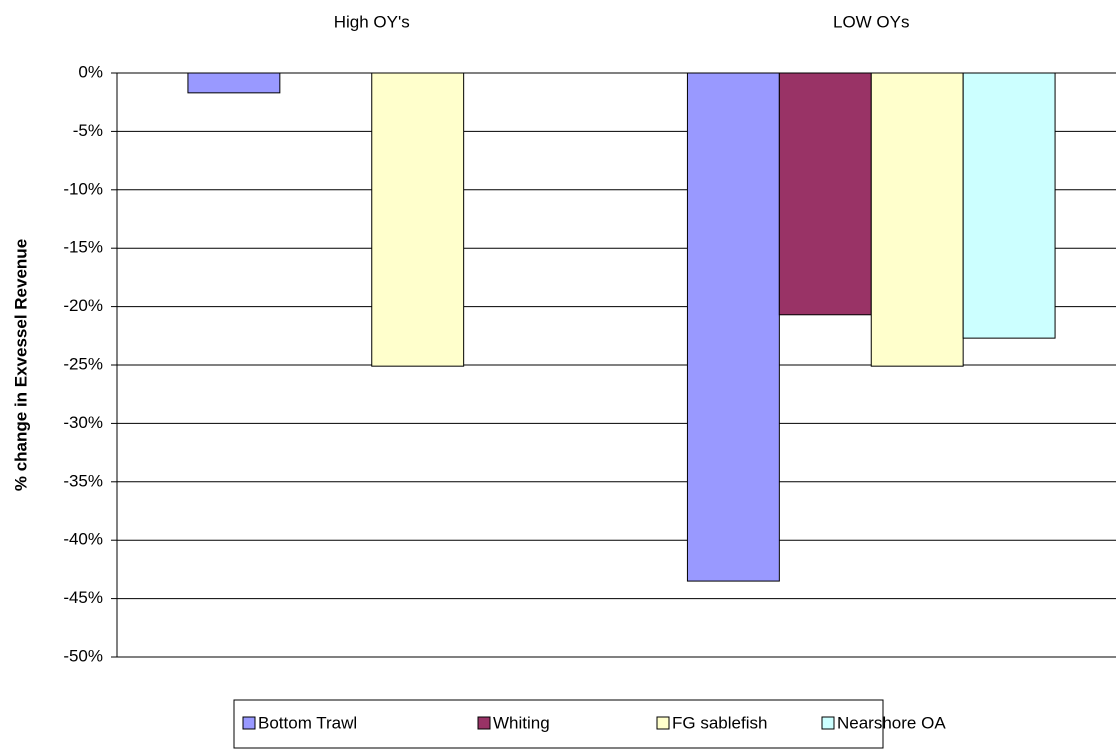 The image size is (1116, 750). I want to click on y-tick-label: -15%, so click(83, 247).